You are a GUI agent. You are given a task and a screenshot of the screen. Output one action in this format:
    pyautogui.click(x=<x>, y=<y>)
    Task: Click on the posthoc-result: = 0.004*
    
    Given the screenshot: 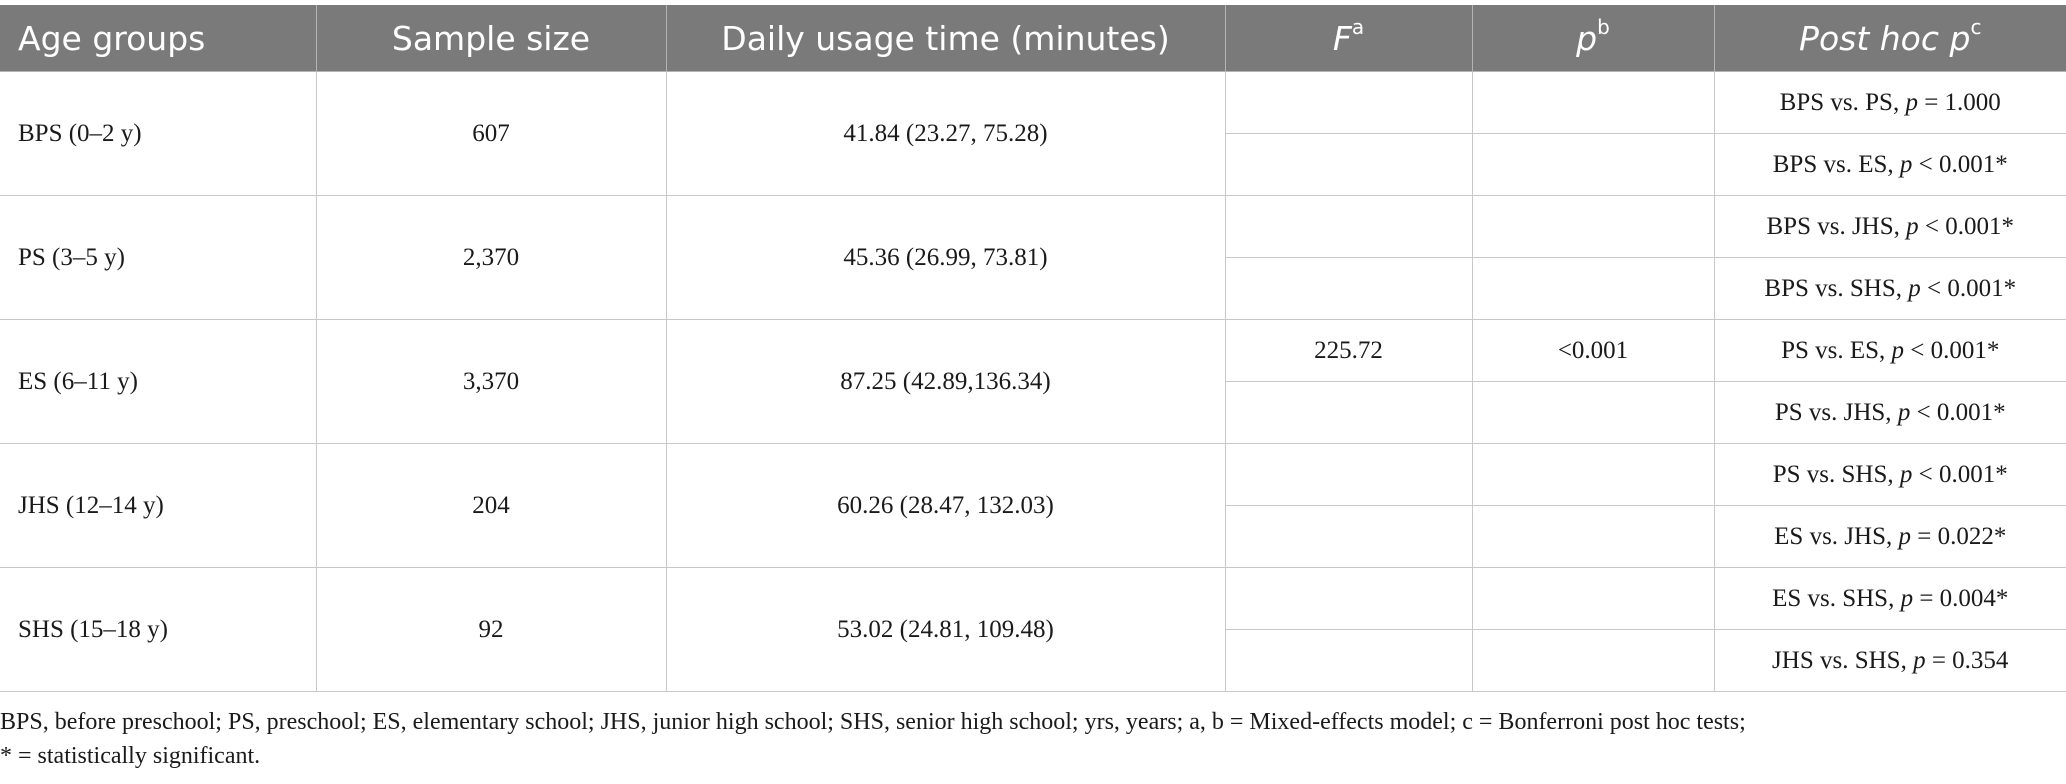 What is the action you would take?
    pyautogui.click(x=1964, y=598)
    